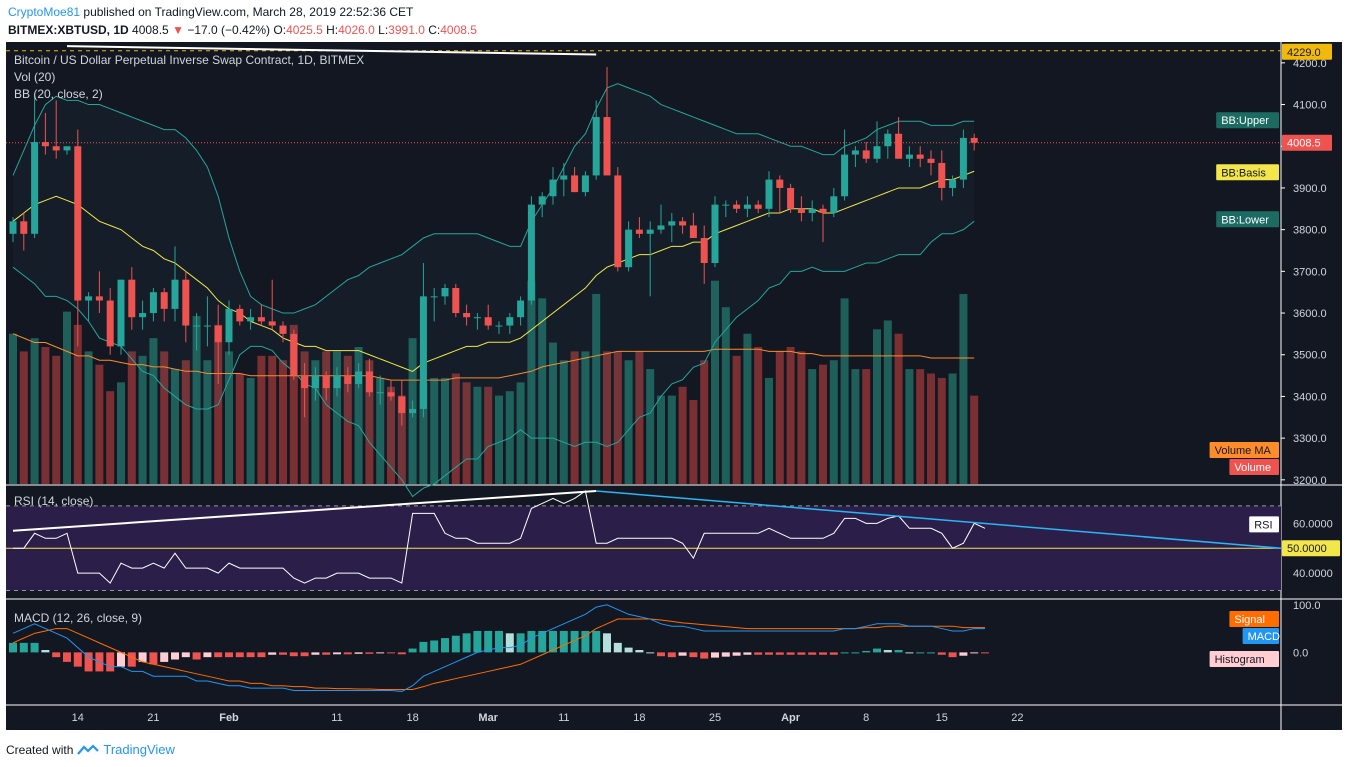 The image size is (1348, 767). What do you see at coordinates (1300, 653) in the screenshot?
I see `macd-tick-label: 0.0` at bounding box center [1300, 653].